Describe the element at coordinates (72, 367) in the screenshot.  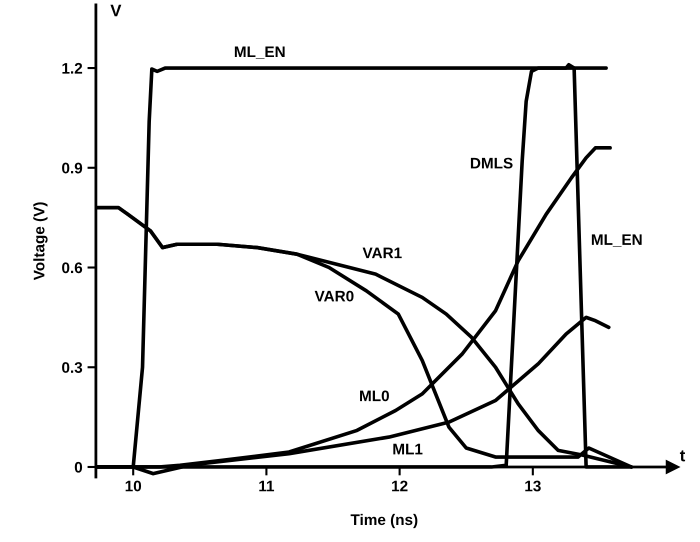
I see `y-tick-label: 0.3` at that location.